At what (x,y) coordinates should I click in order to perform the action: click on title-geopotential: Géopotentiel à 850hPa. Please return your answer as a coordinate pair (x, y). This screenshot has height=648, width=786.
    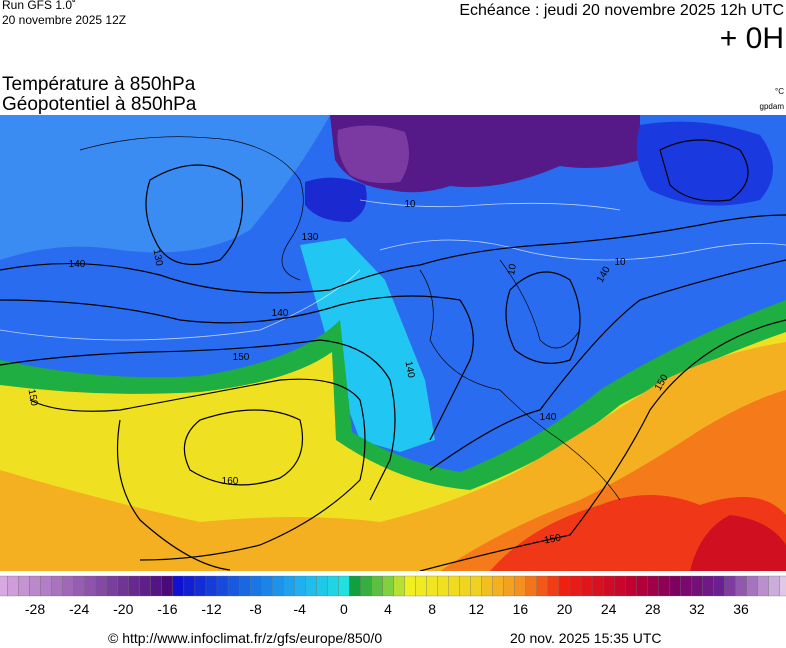
    Looking at the image, I should click on (99, 104).